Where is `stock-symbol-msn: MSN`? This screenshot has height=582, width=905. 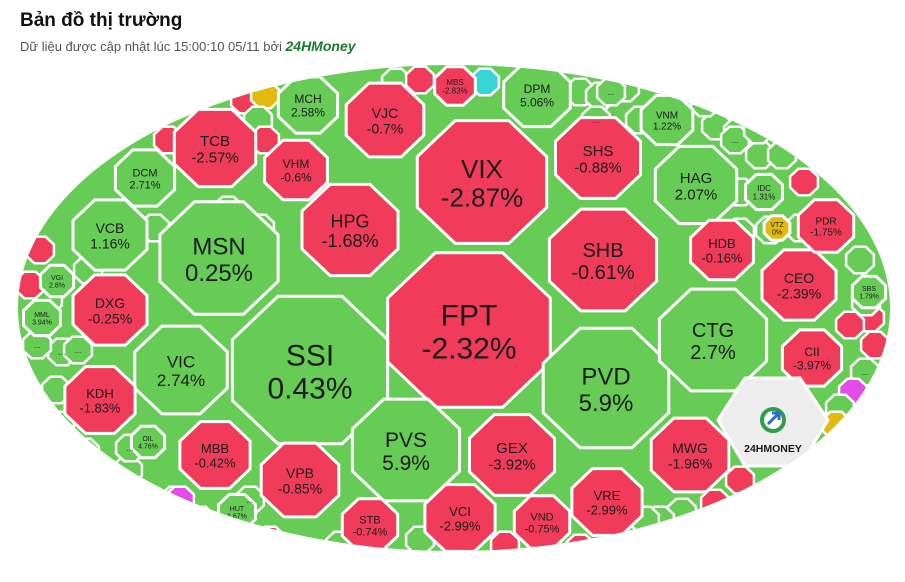 stock-symbol-msn: MSN is located at coordinates (218, 246).